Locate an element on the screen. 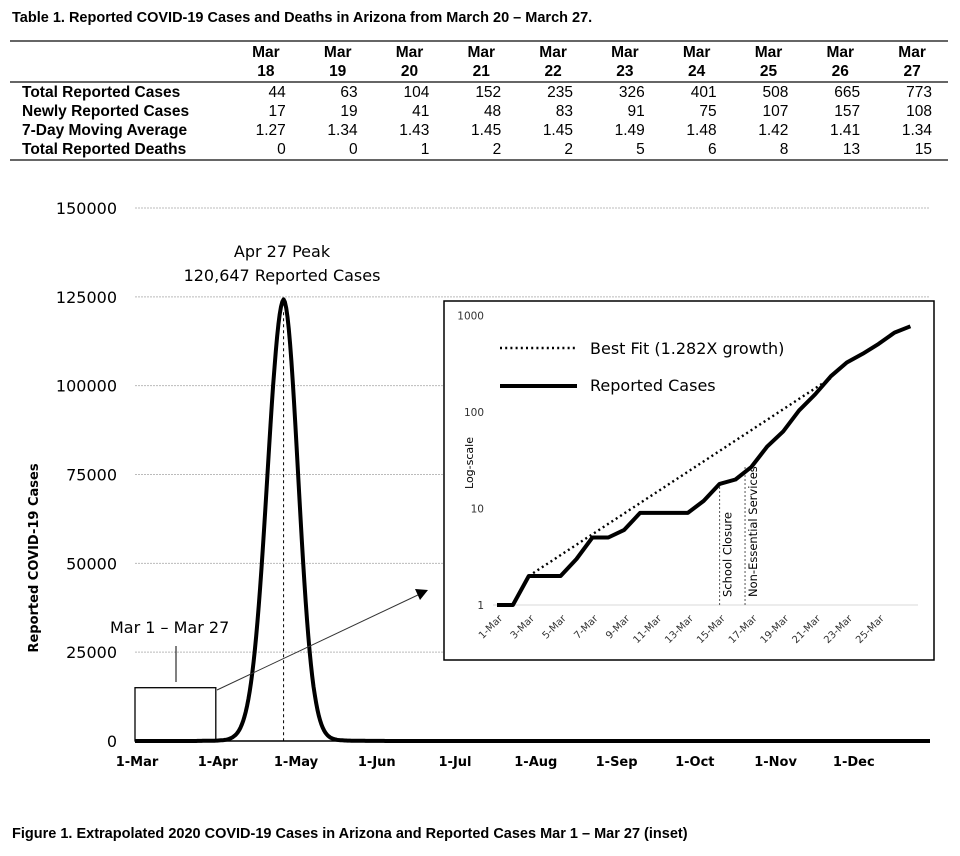 Image resolution: width=960 pixels, height=856 pixels. column-header-day: 22 is located at coordinates (553, 72).